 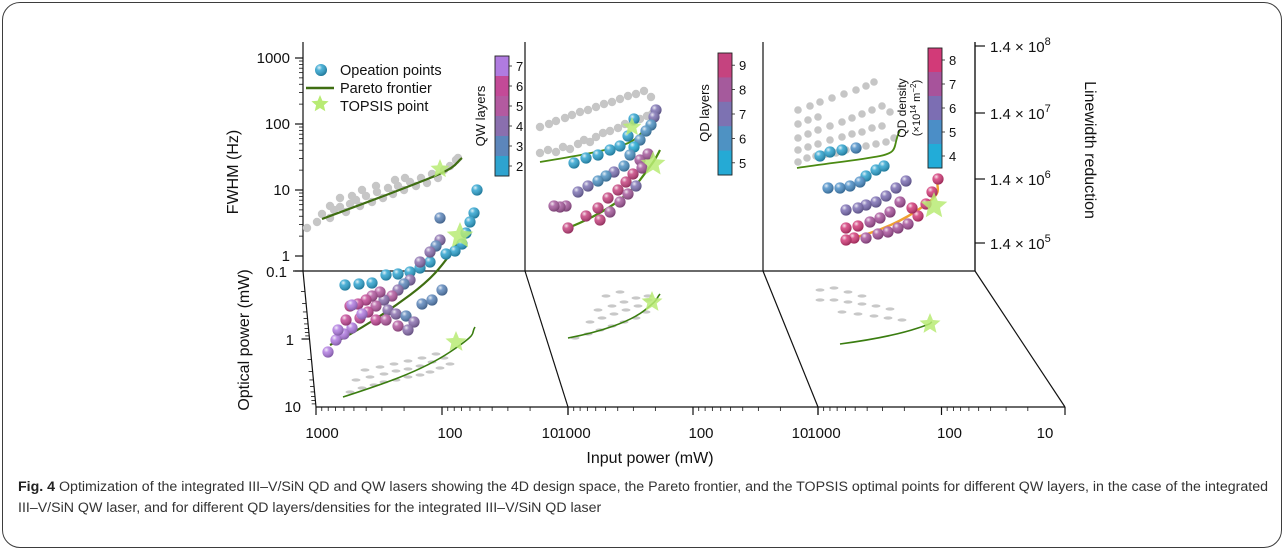 What do you see at coordinates (700, 433) in the screenshot?
I see `input-tick-label: 100` at bounding box center [700, 433].